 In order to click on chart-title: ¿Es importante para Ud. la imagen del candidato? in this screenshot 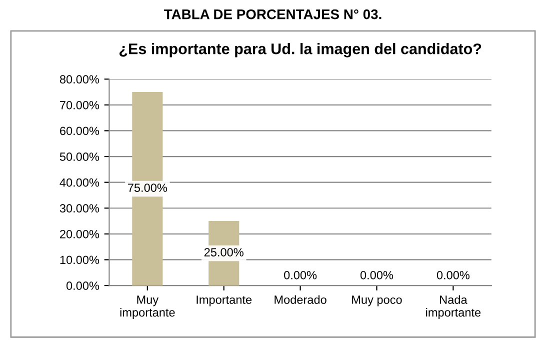, I will do `click(300, 50)`.